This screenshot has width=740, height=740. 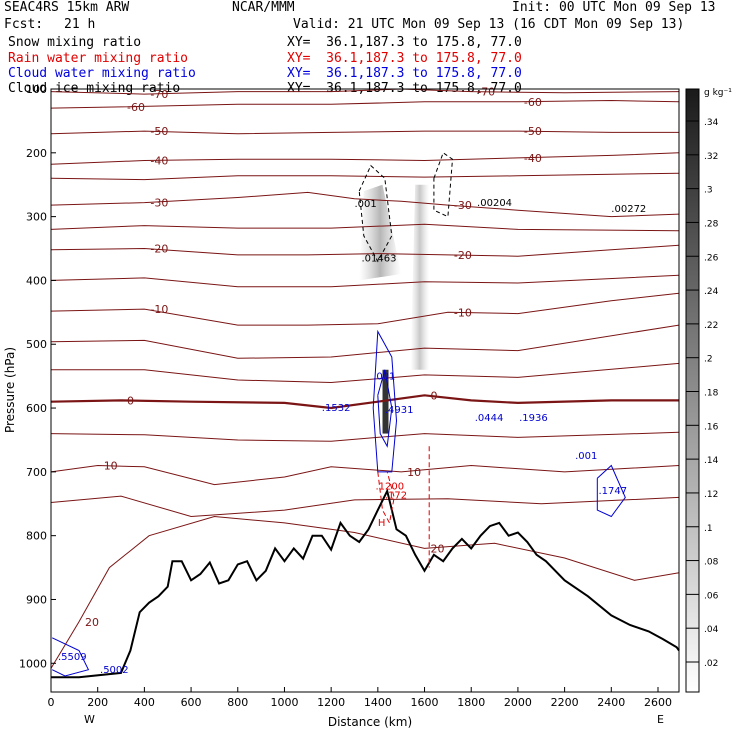 I want to click on x-tick-label: 1000, so click(x=284, y=702).